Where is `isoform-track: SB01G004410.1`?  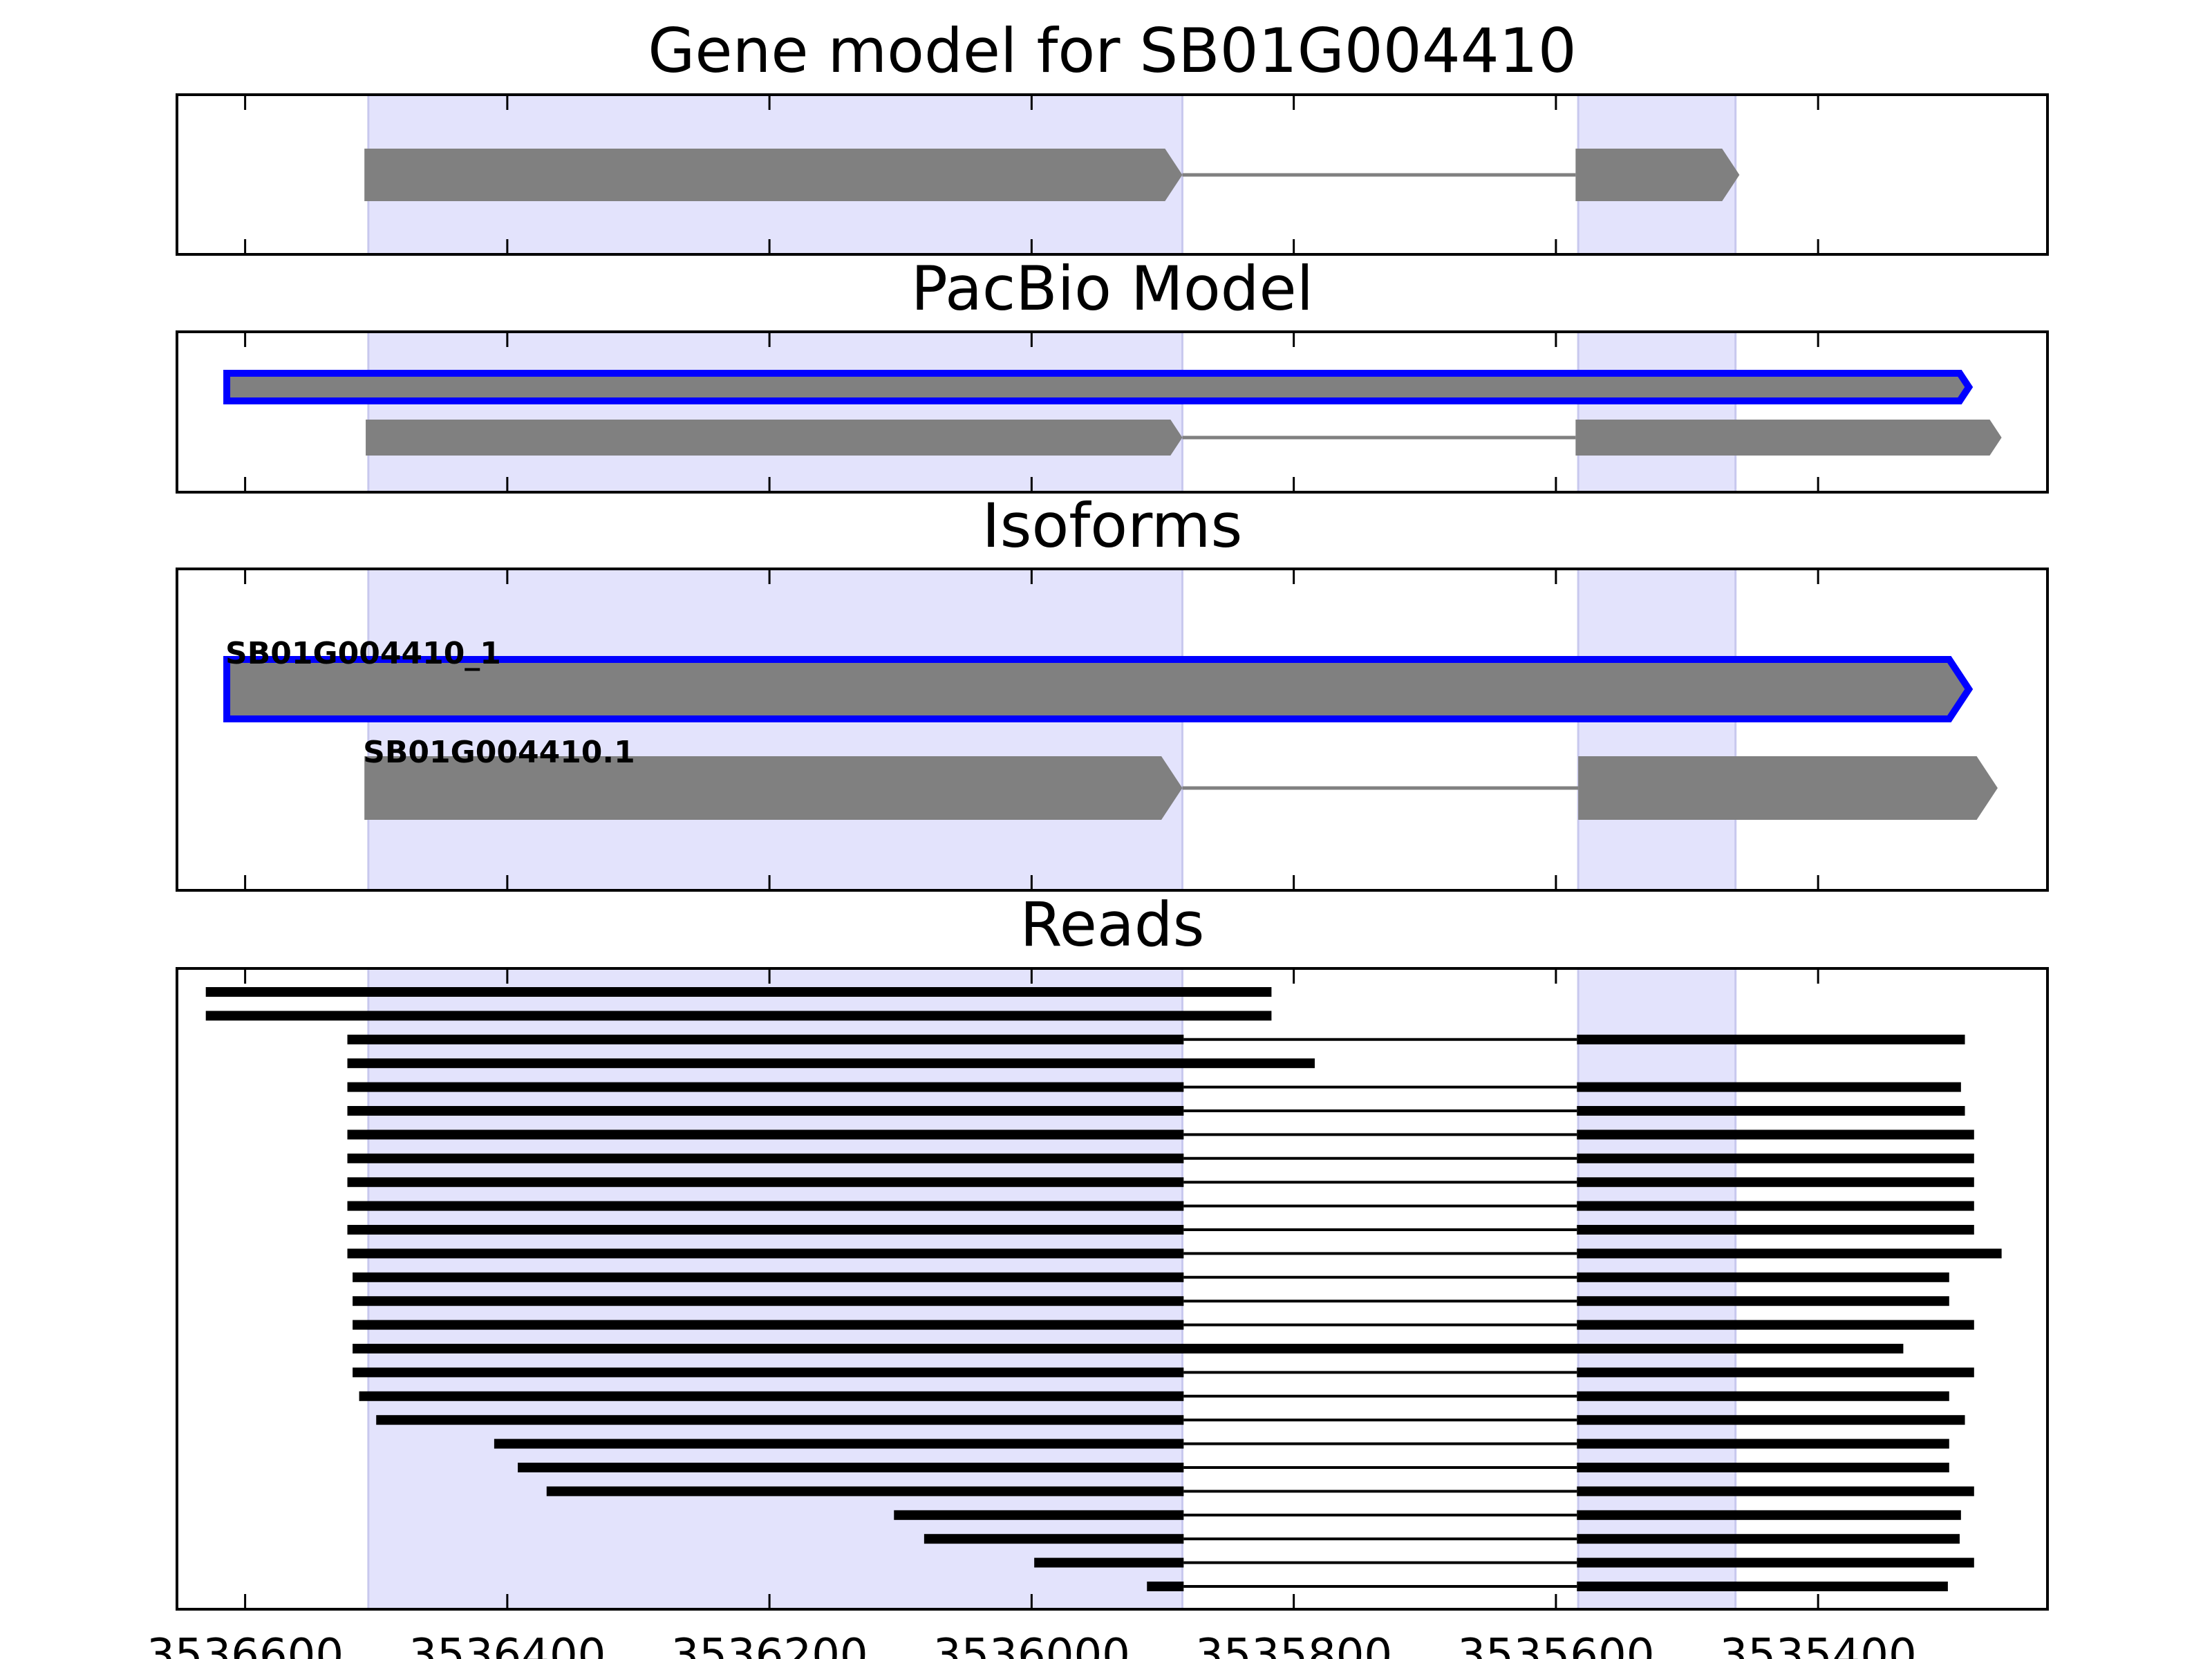 isoform-track: SB01G004410.1 is located at coordinates (1180, 777).